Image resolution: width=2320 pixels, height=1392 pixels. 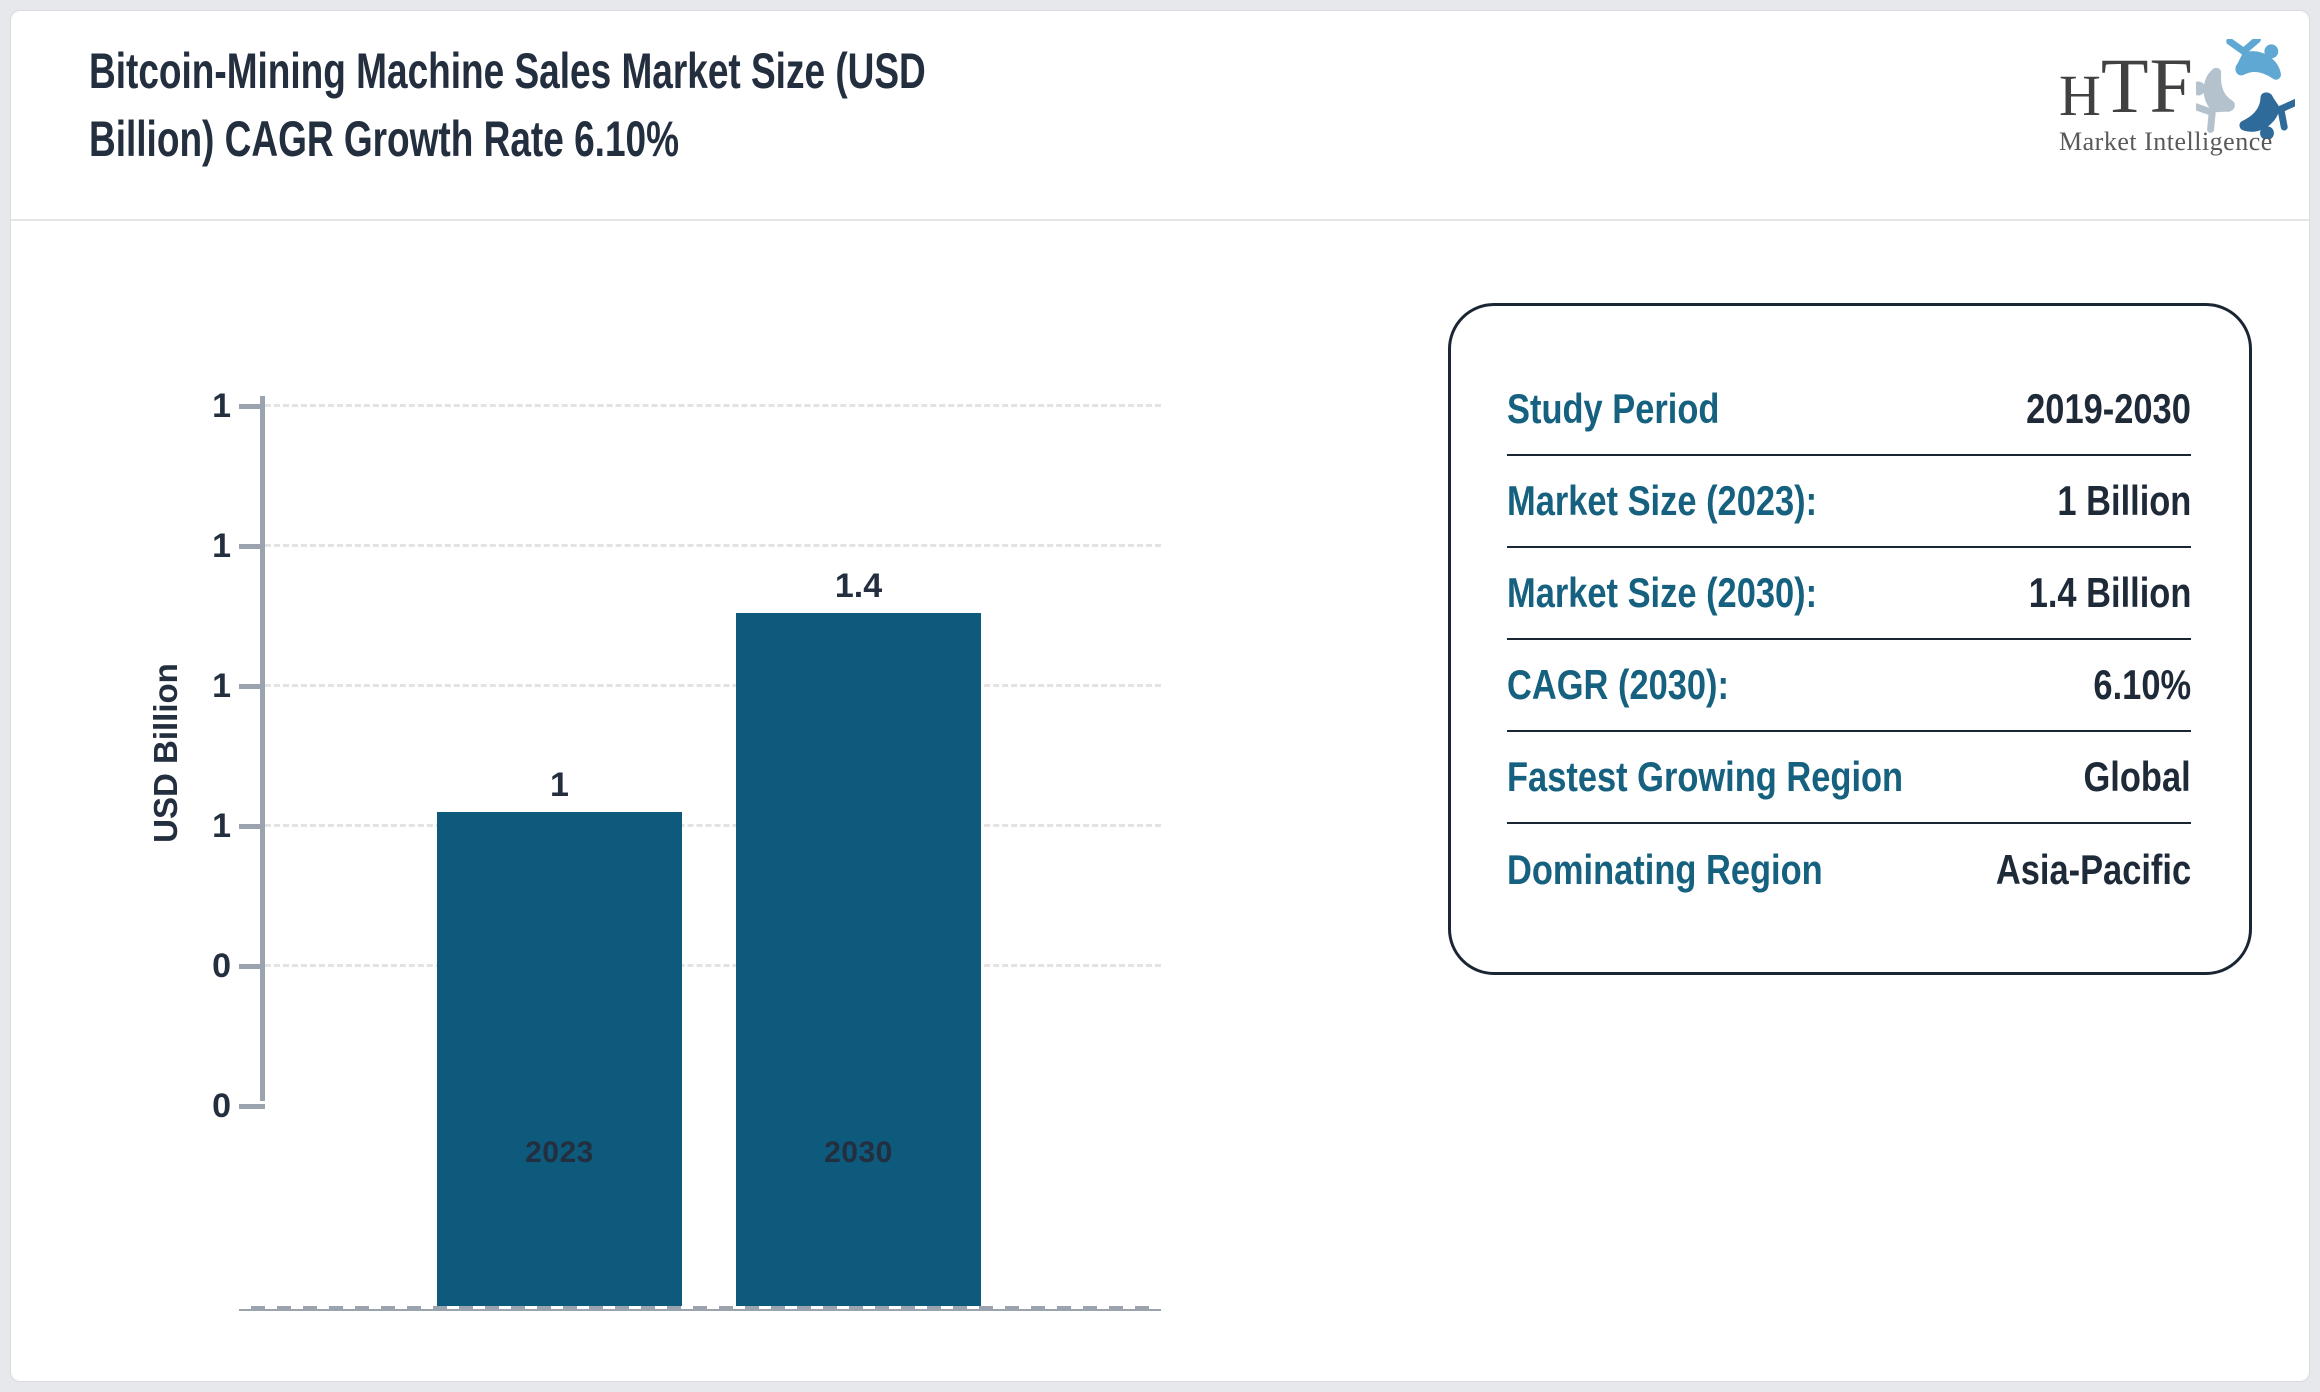 I want to click on info-row-market-size-2023: Market Size (2023): 1 Billion, so click(x=1849, y=502).